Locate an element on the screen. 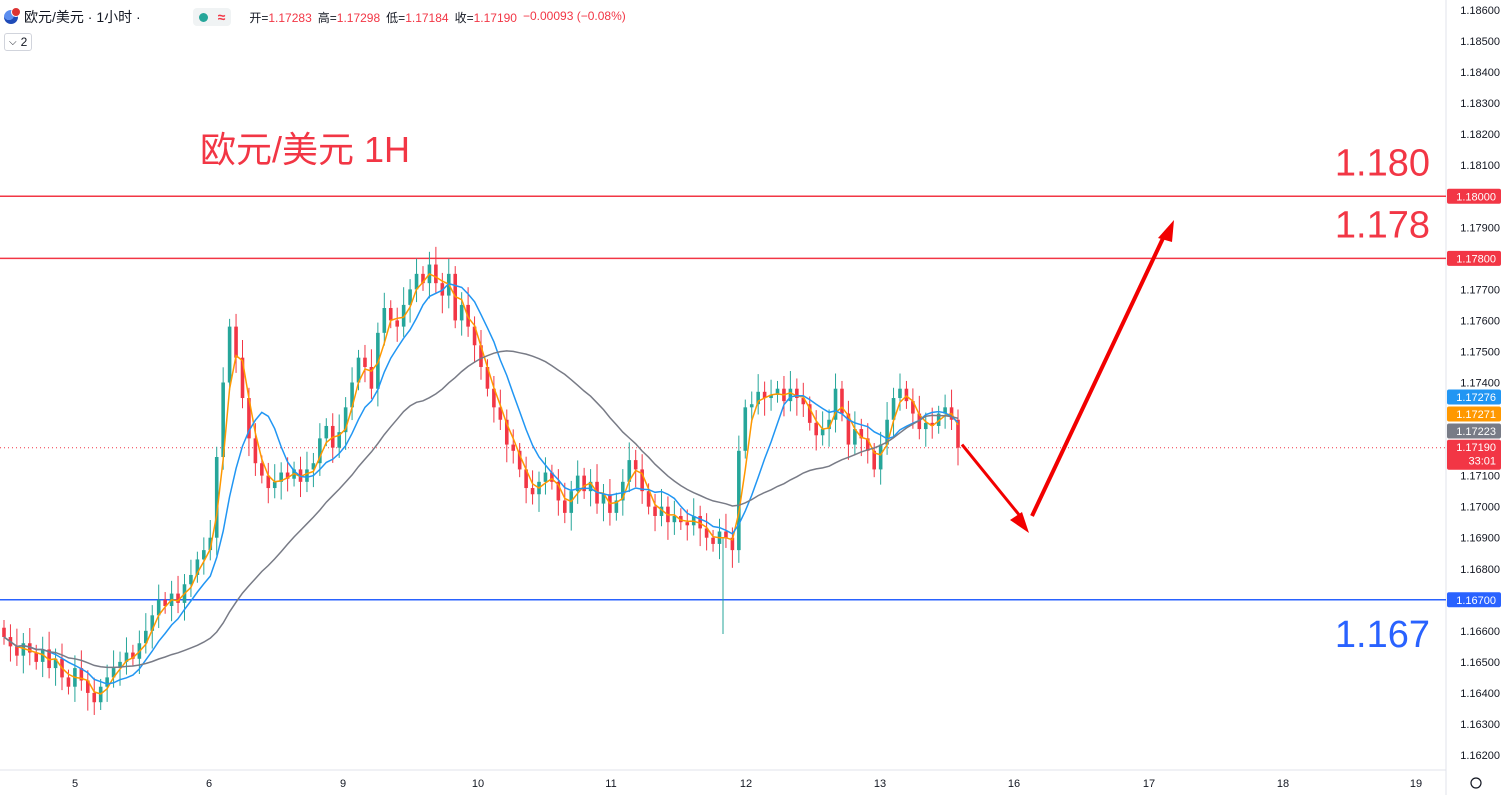 This screenshot has height=795, width=1504. symbol-title: 欧元/美元 · 1小时 · is located at coordinates (82, 17).